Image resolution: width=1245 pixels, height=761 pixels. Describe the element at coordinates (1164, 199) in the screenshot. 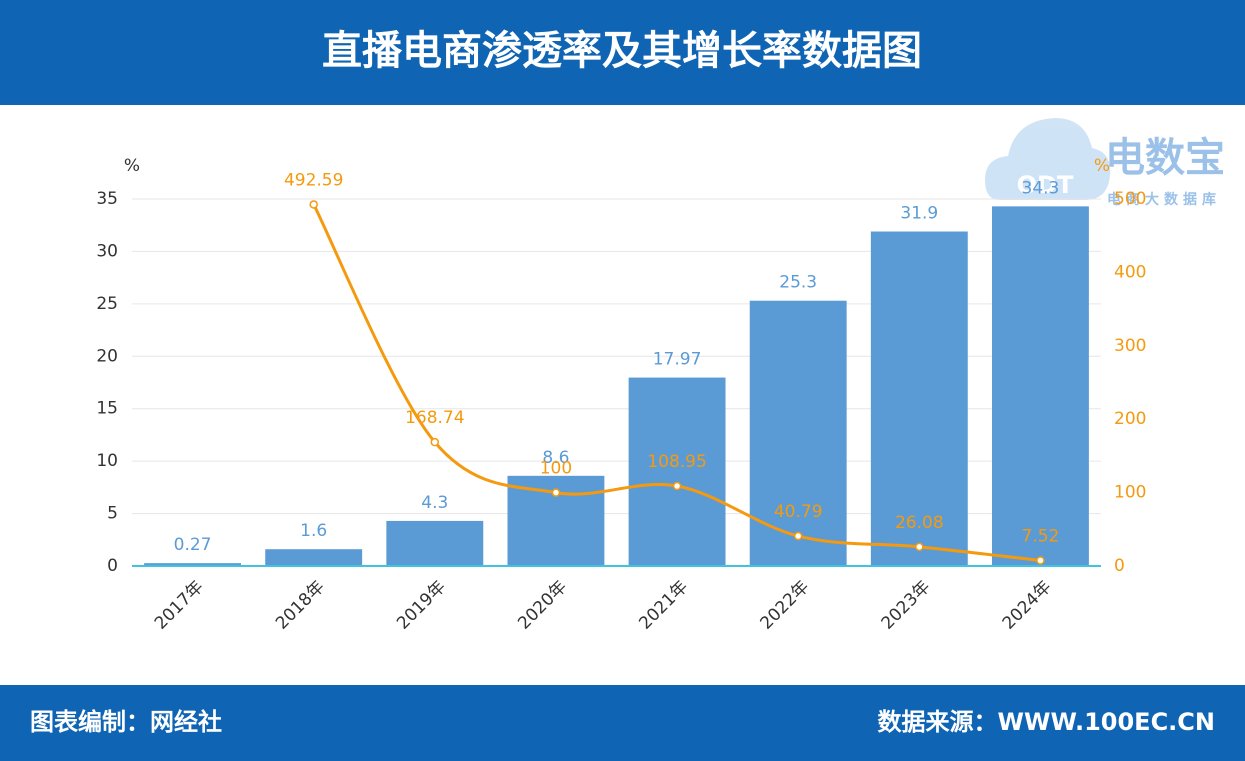

I see `logo-tagline: 电商大数据库` at that location.